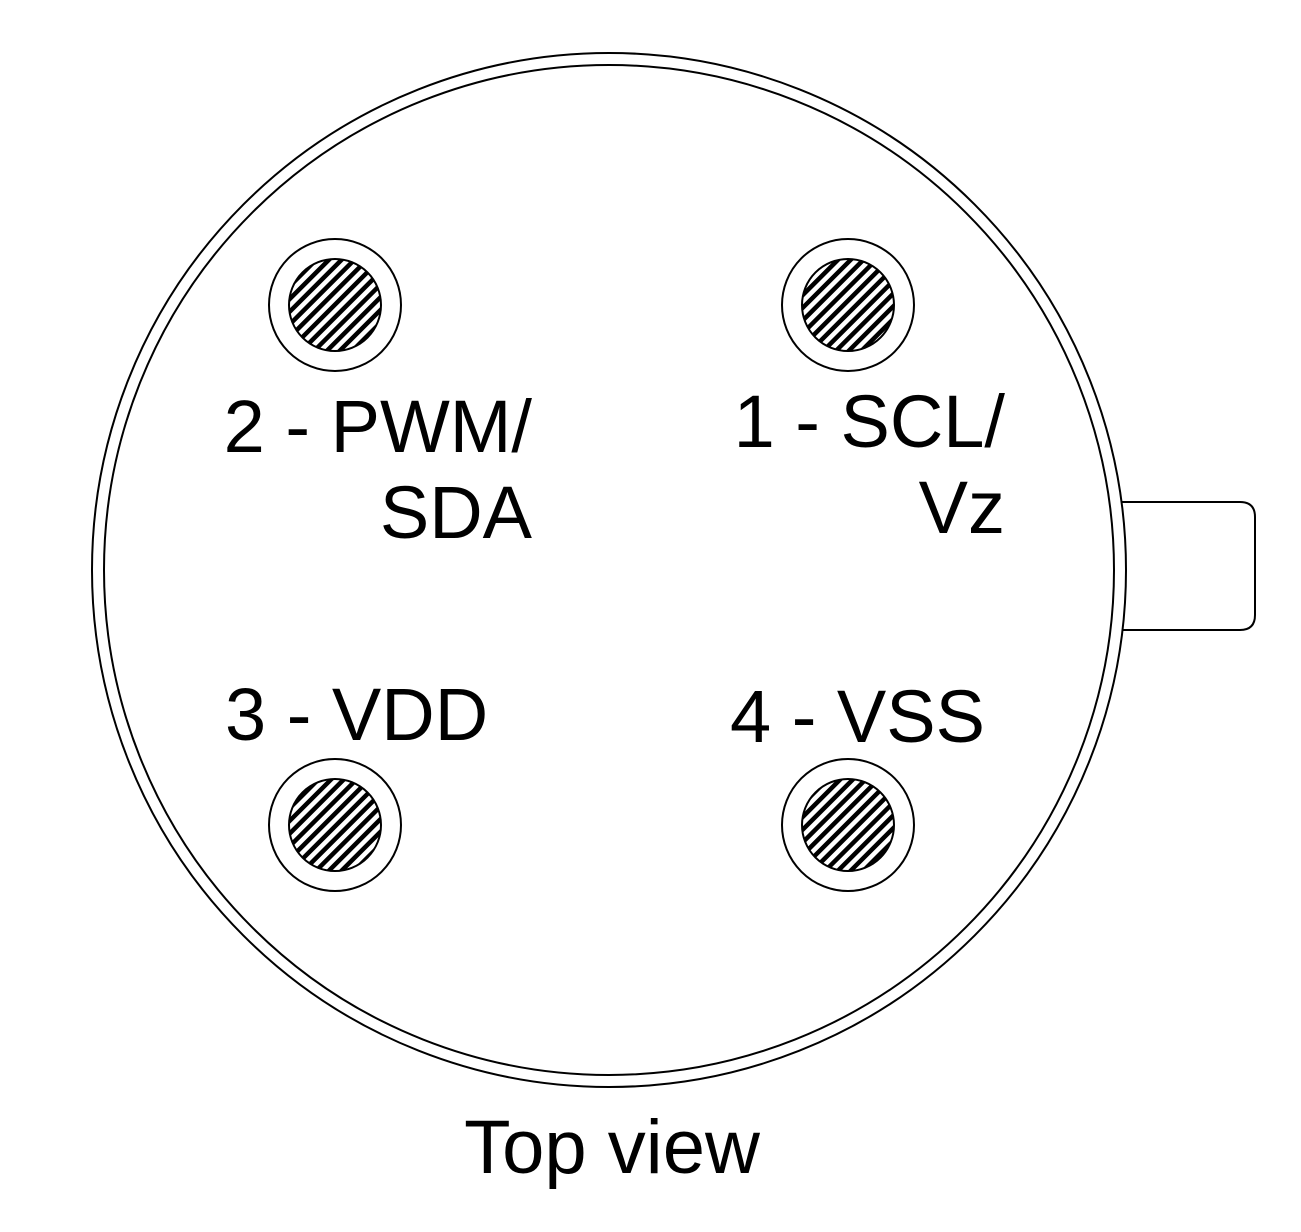 Image resolution: width=1301 pixels, height=1232 pixels. Describe the element at coordinates (612, 1147) in the screenshot. I see `view-caption: Top view` at that location.